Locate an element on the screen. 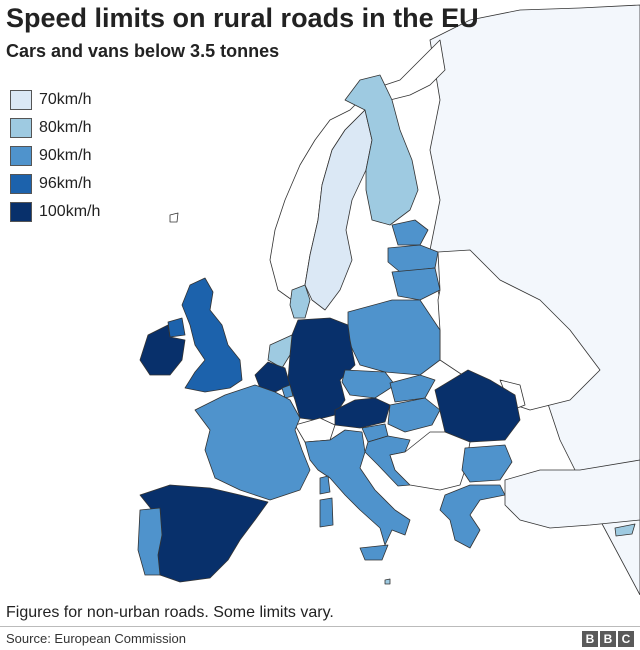  country-lithuania is located at coordinates (416, 284).